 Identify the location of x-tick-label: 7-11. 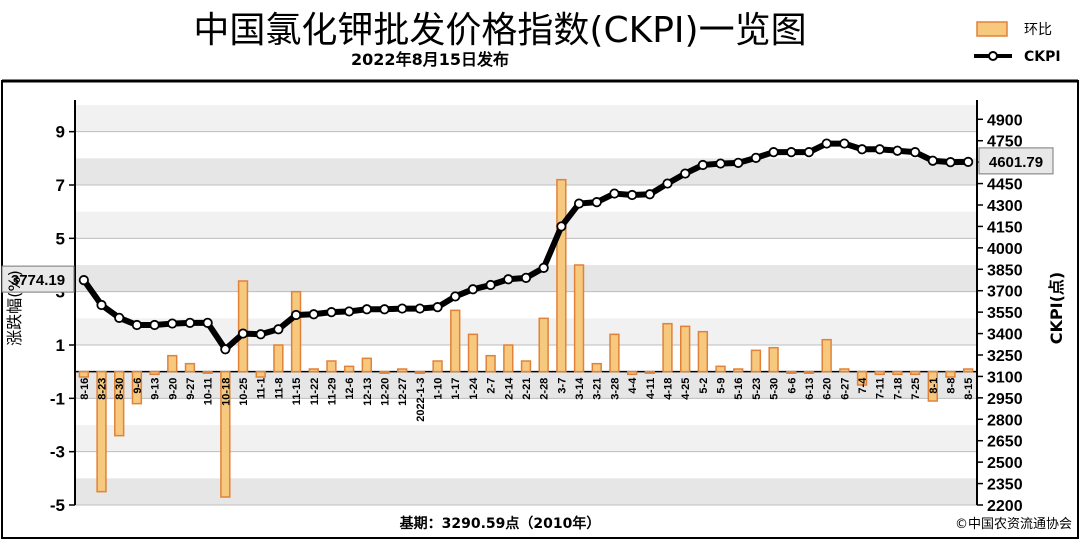
(881, 388).